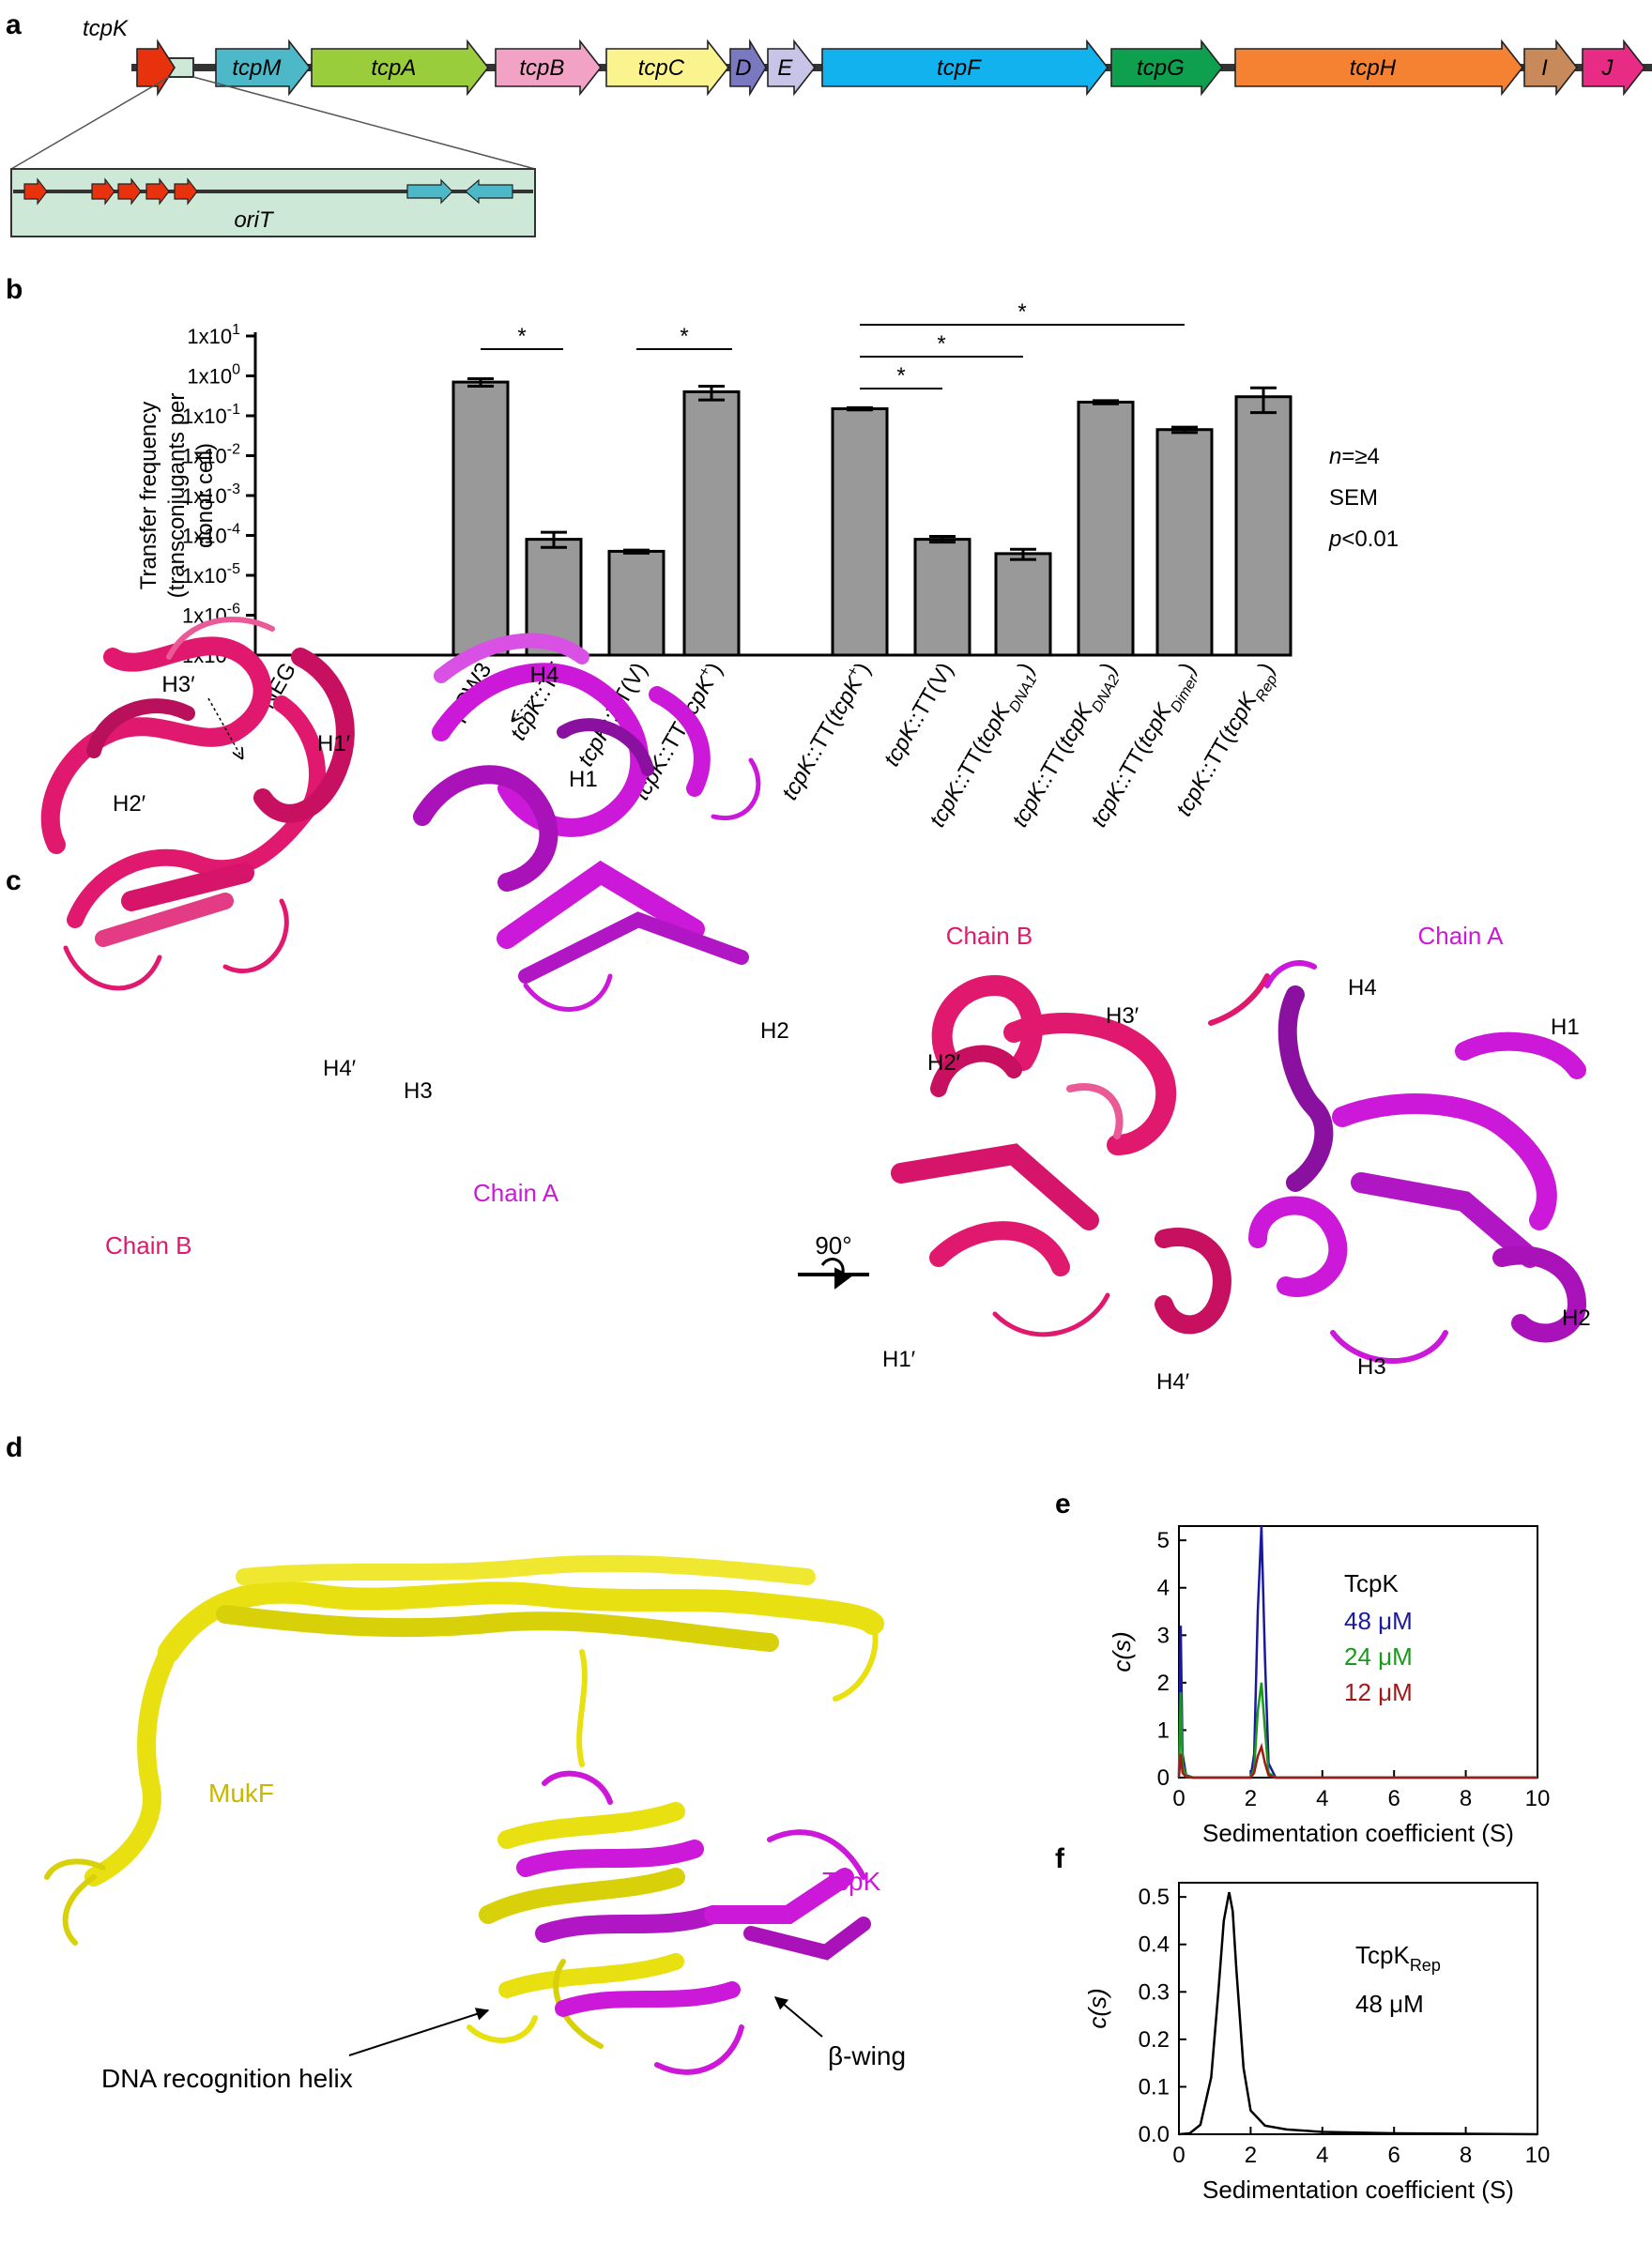  I want to click on b-ytick-label: 1x10⁻¹, so click(211, 415).